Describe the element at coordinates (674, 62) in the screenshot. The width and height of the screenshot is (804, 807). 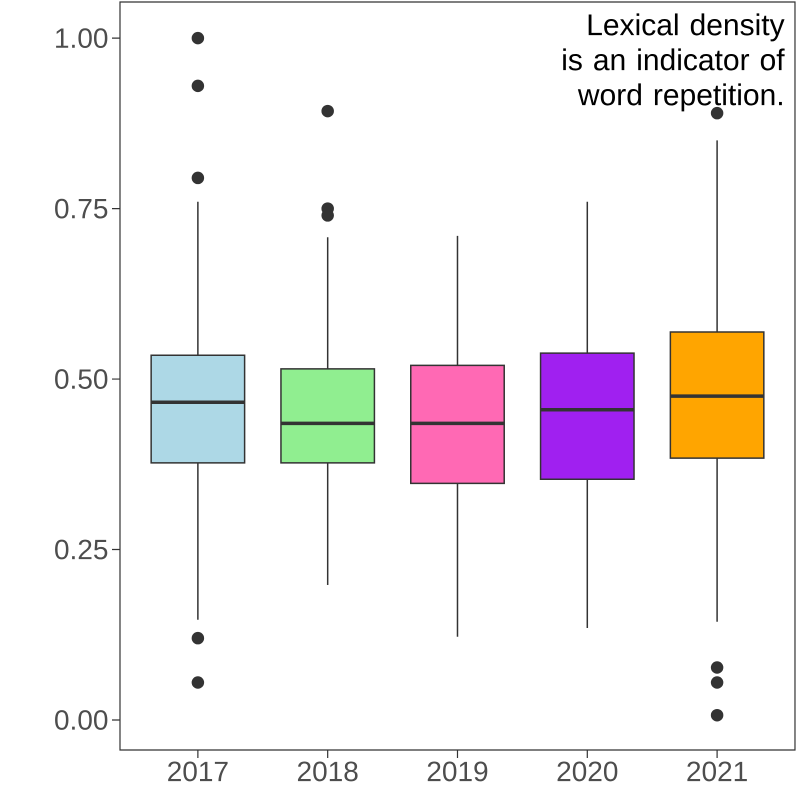
I see `annotation: Lexical density is an indicator of word repetition.` at that location.